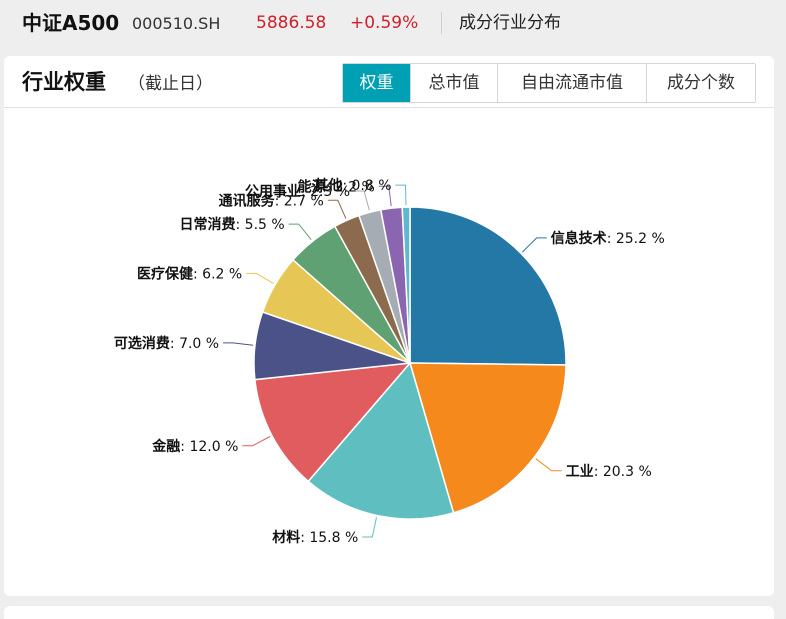 The height and width of the screenshot is (619, 786). What do you see at coordinates (609, 472) in the screenshot?
I see `slice-label-1: 工业: 20.3 %` at bounding box center [609, 472].